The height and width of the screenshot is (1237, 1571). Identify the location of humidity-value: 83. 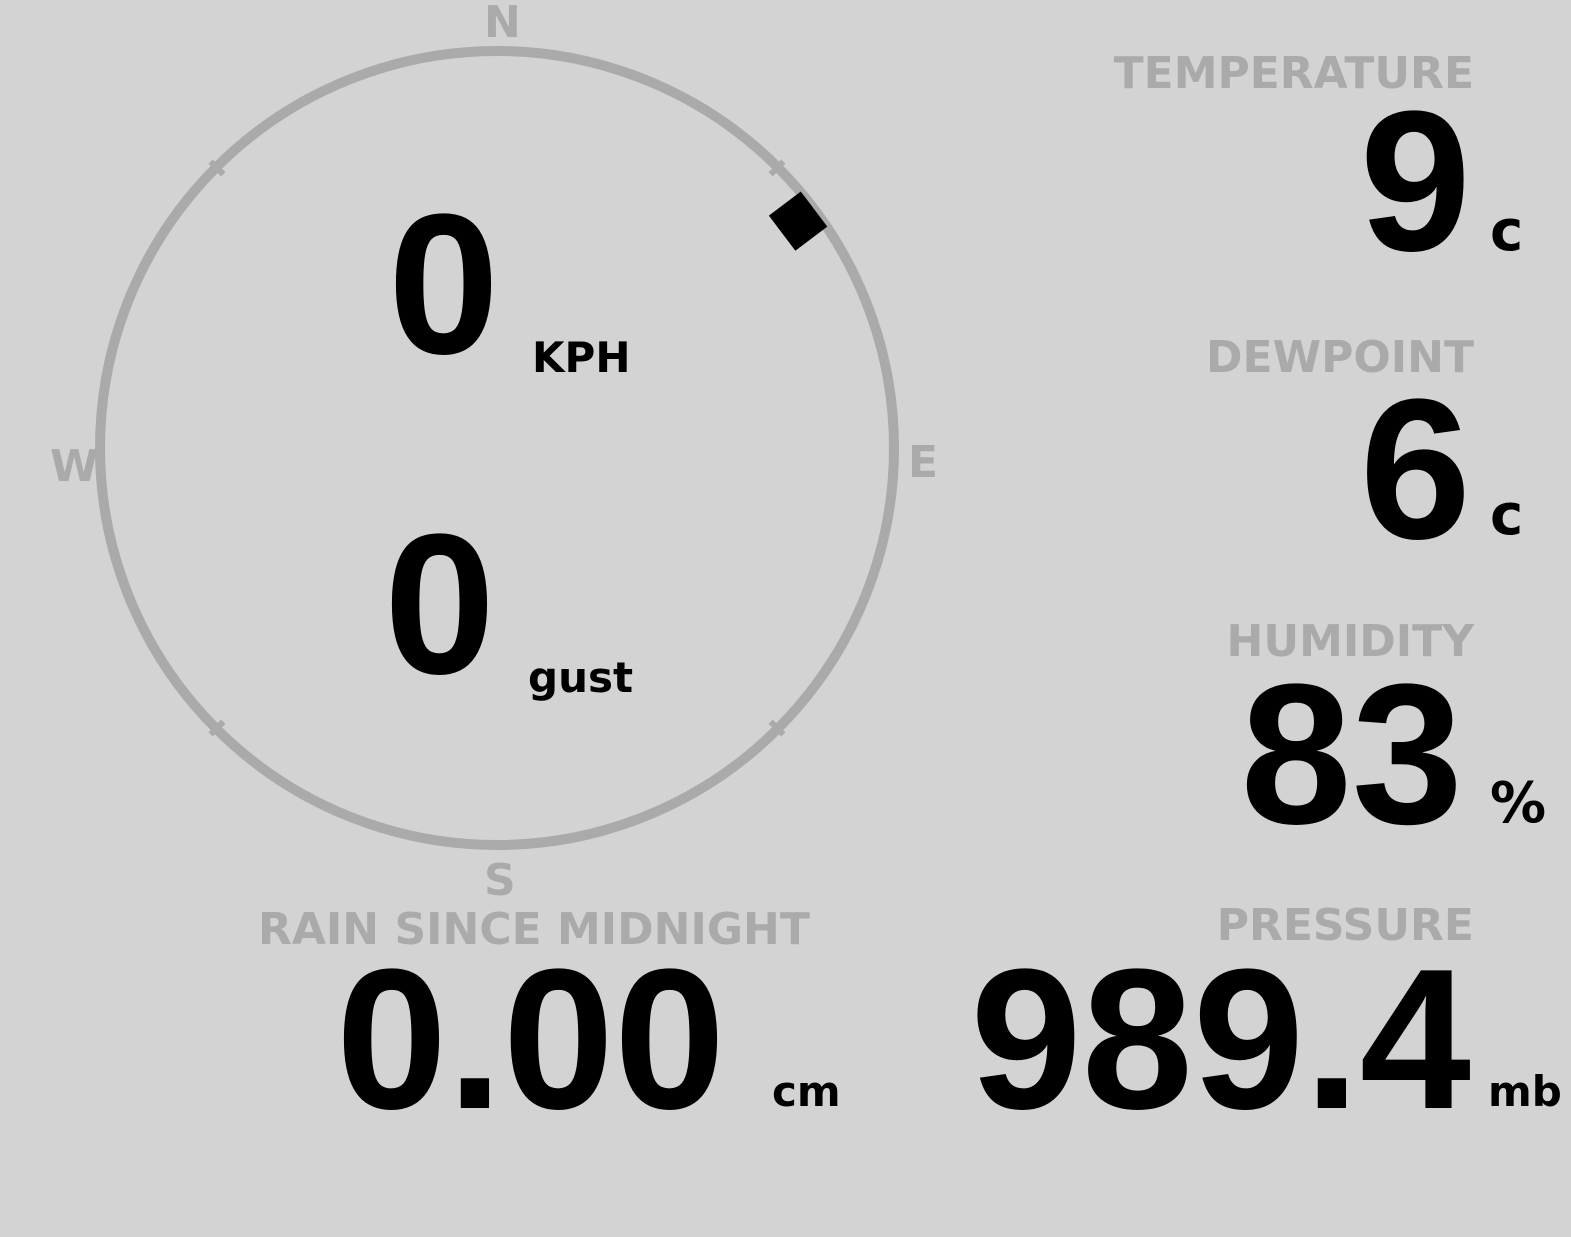
(1351, 754).